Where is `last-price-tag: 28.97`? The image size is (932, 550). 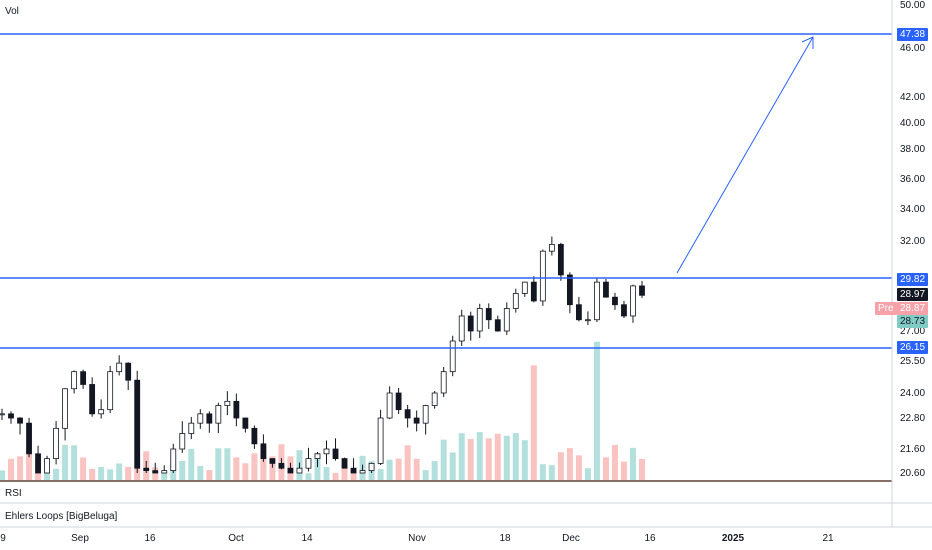 last-price-tag: 28.97 is located at coordinates (913, 294).